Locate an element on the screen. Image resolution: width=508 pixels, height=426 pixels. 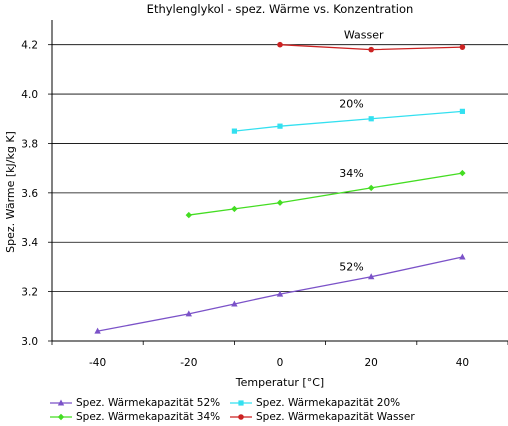
annotations: Wasser 20% 34% 52% is located at coordinates (361, 151).